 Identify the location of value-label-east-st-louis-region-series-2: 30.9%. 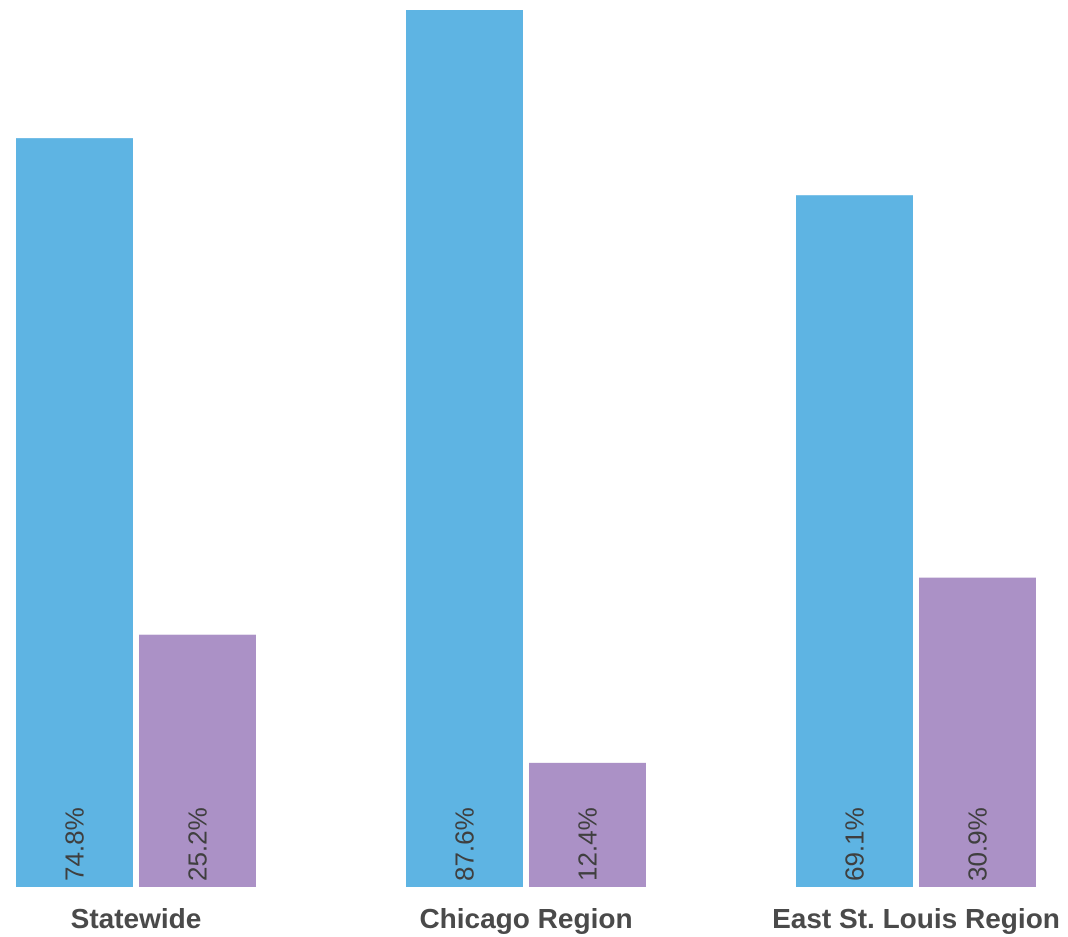
(978, 844).